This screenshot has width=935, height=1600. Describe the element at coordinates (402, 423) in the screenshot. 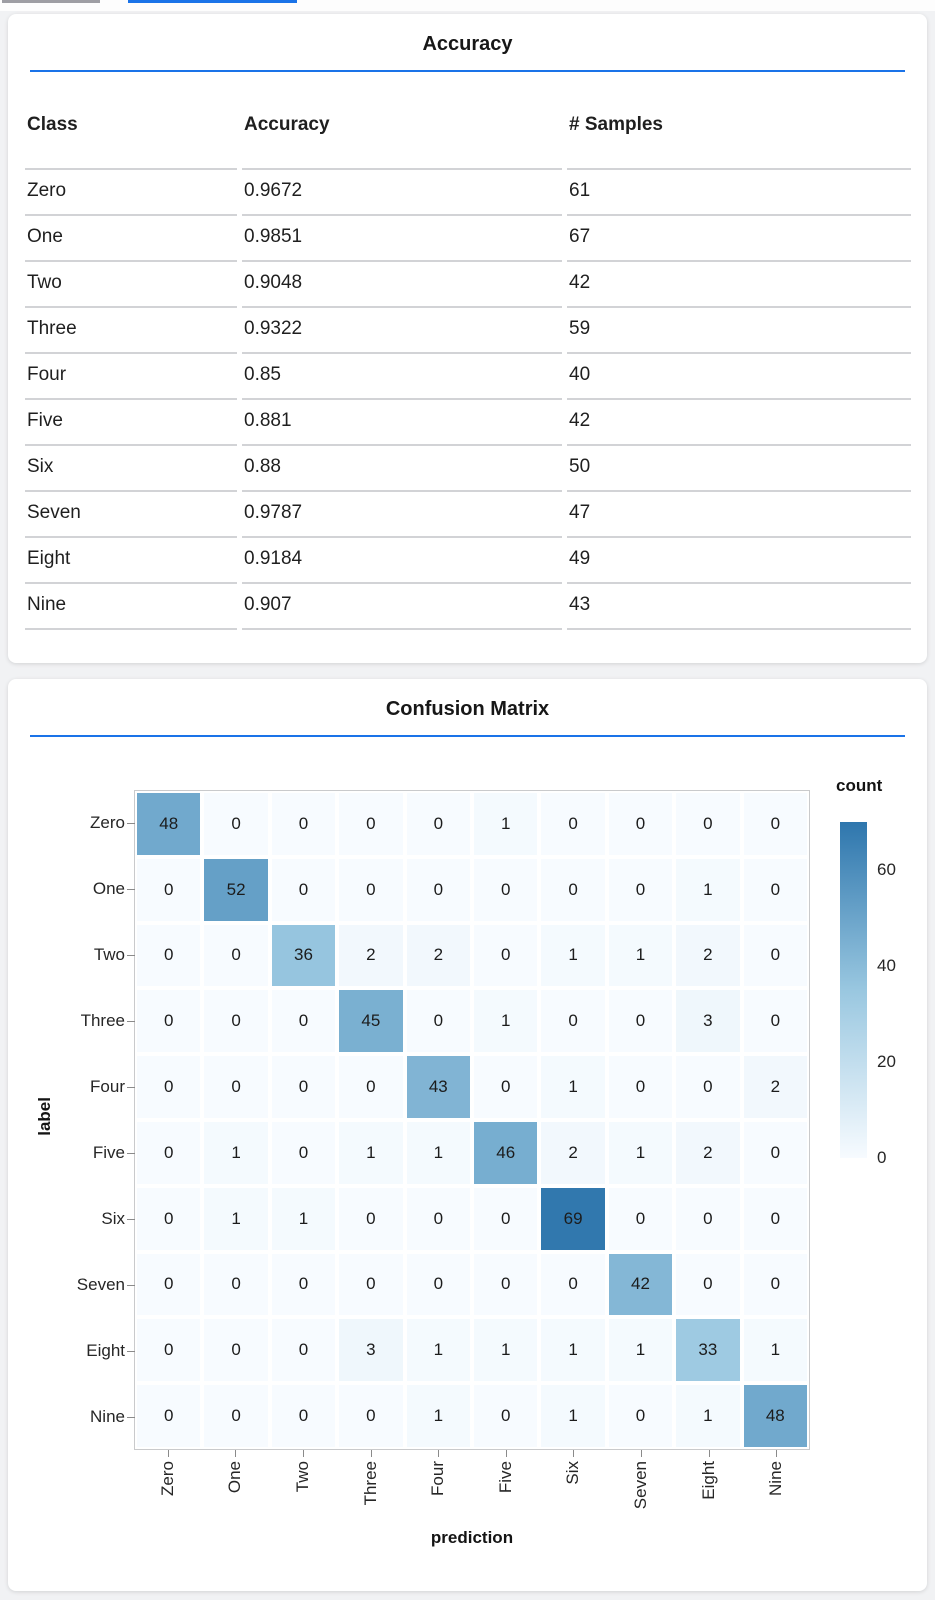

I see `cell-accuracy: 0.881` at that location.